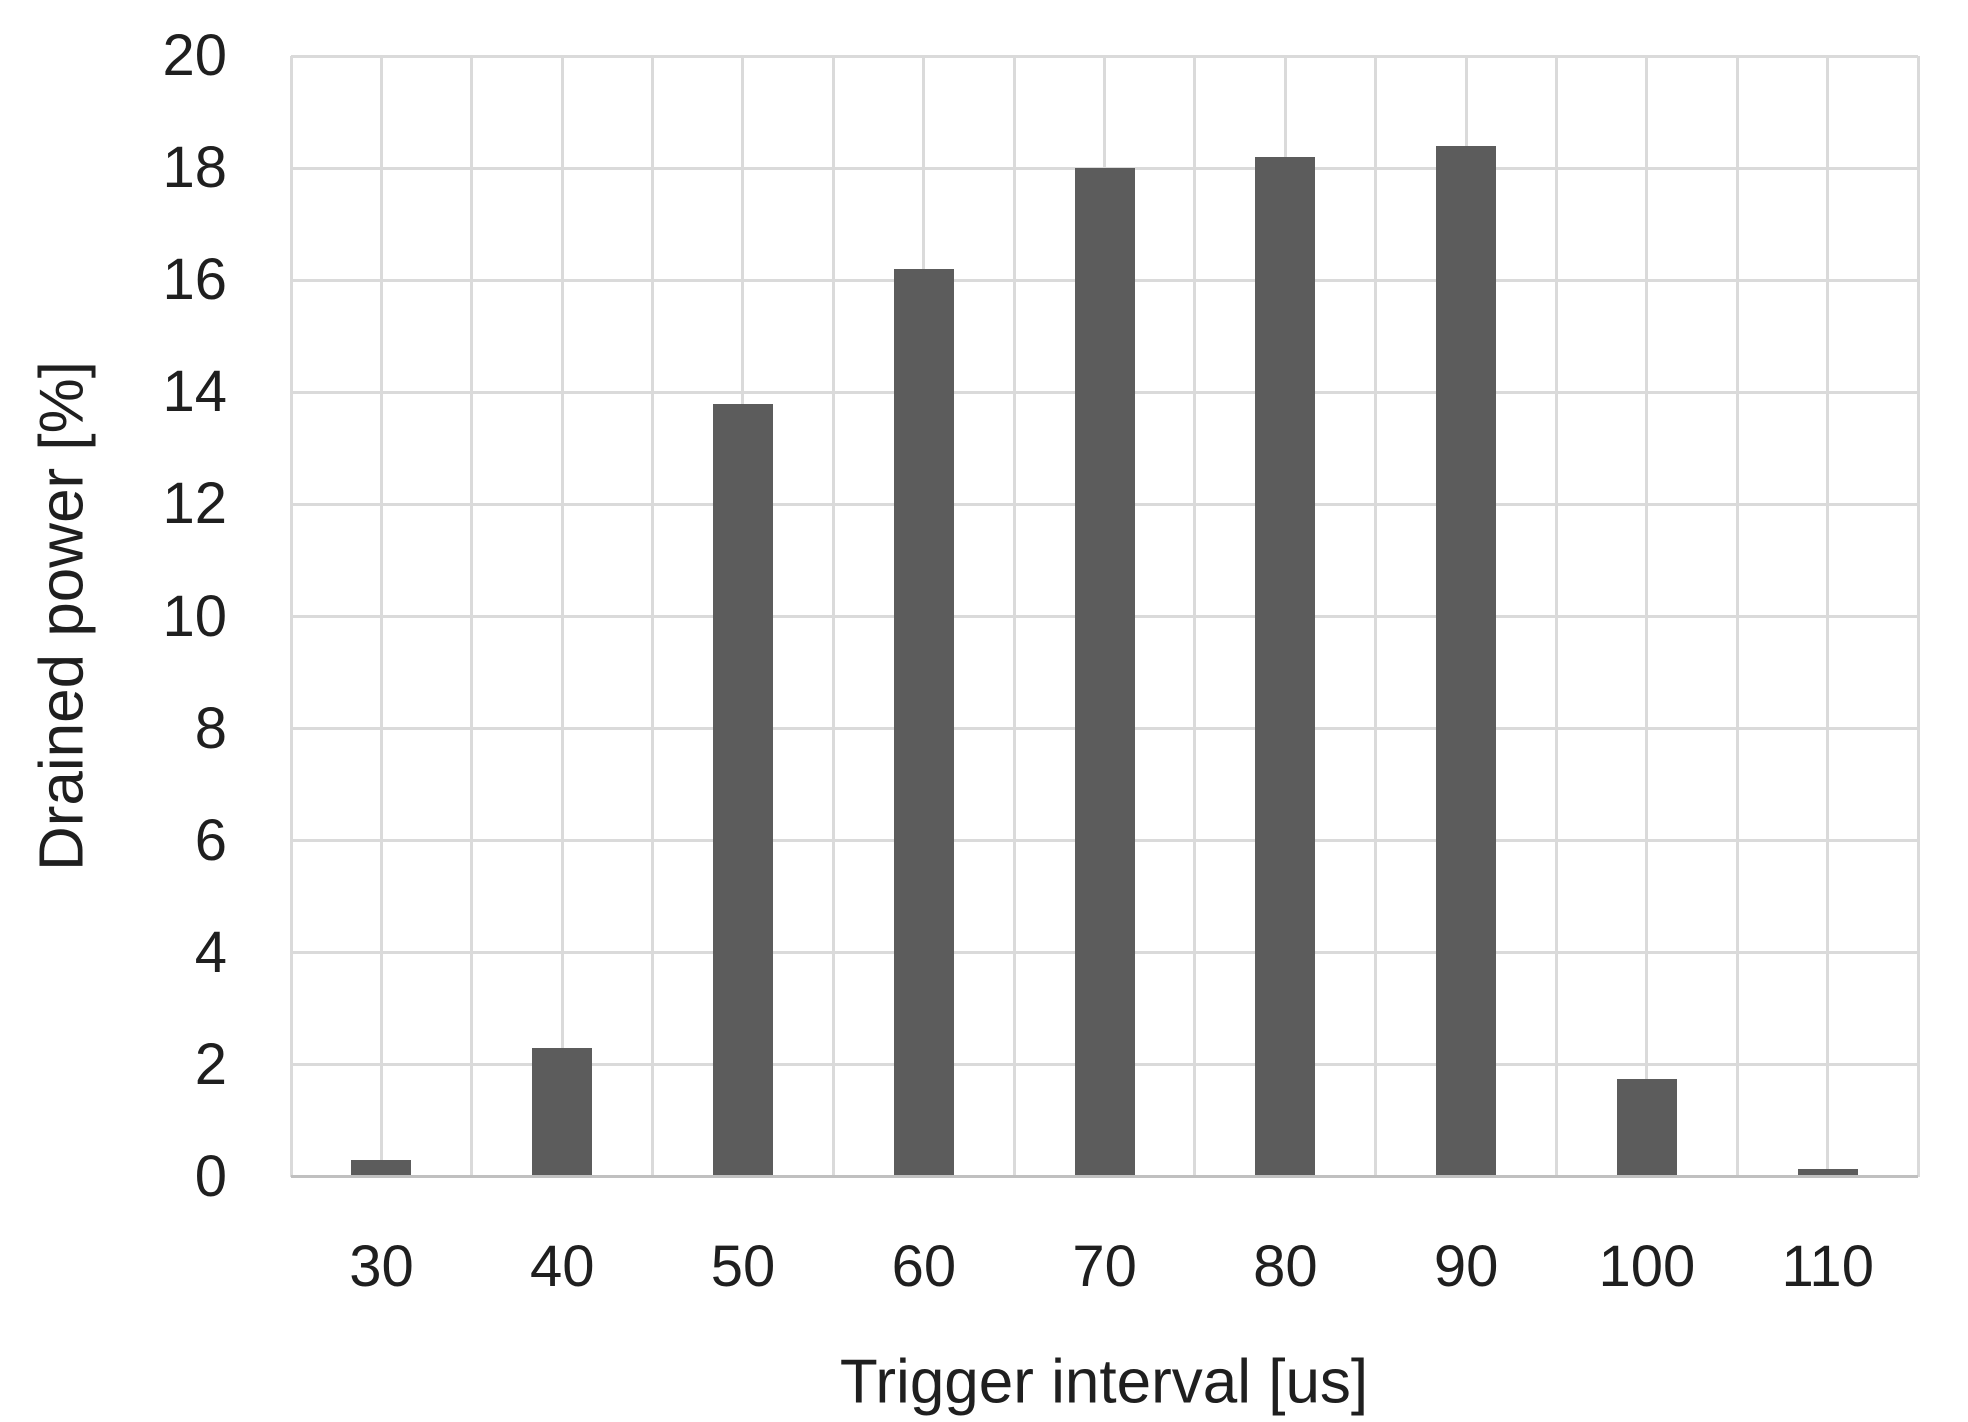  I want to click on x-tick-label: 60, so click(924, 1266).